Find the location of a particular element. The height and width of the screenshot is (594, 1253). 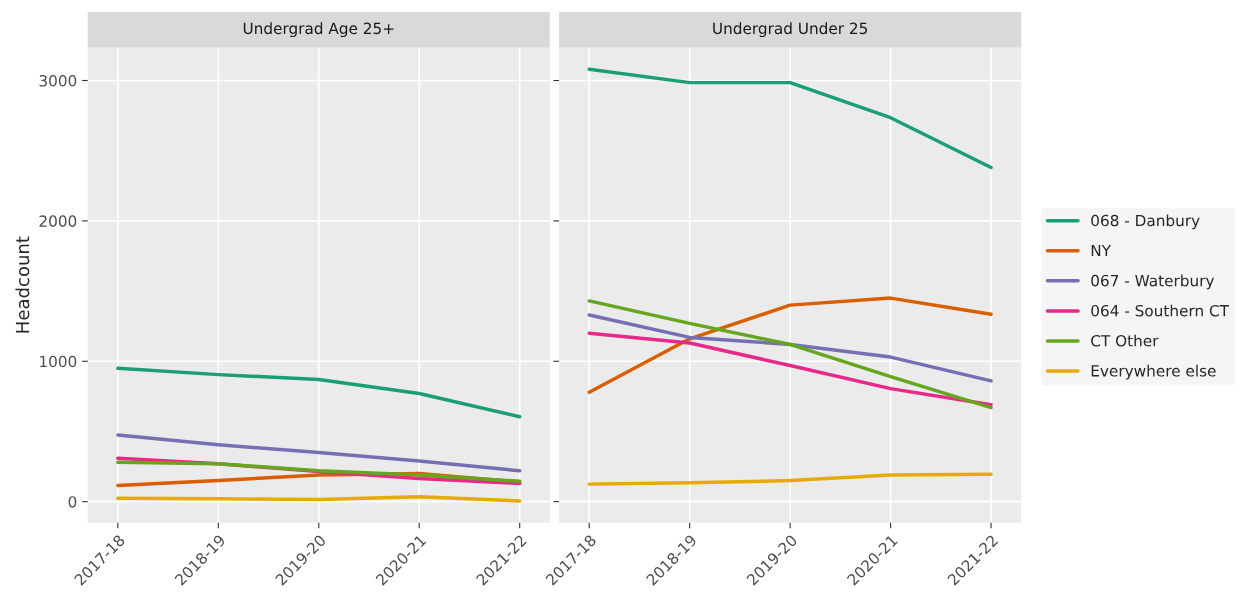

chart-title: Undergrad Age 25+ is located at coordinates (318, 30).